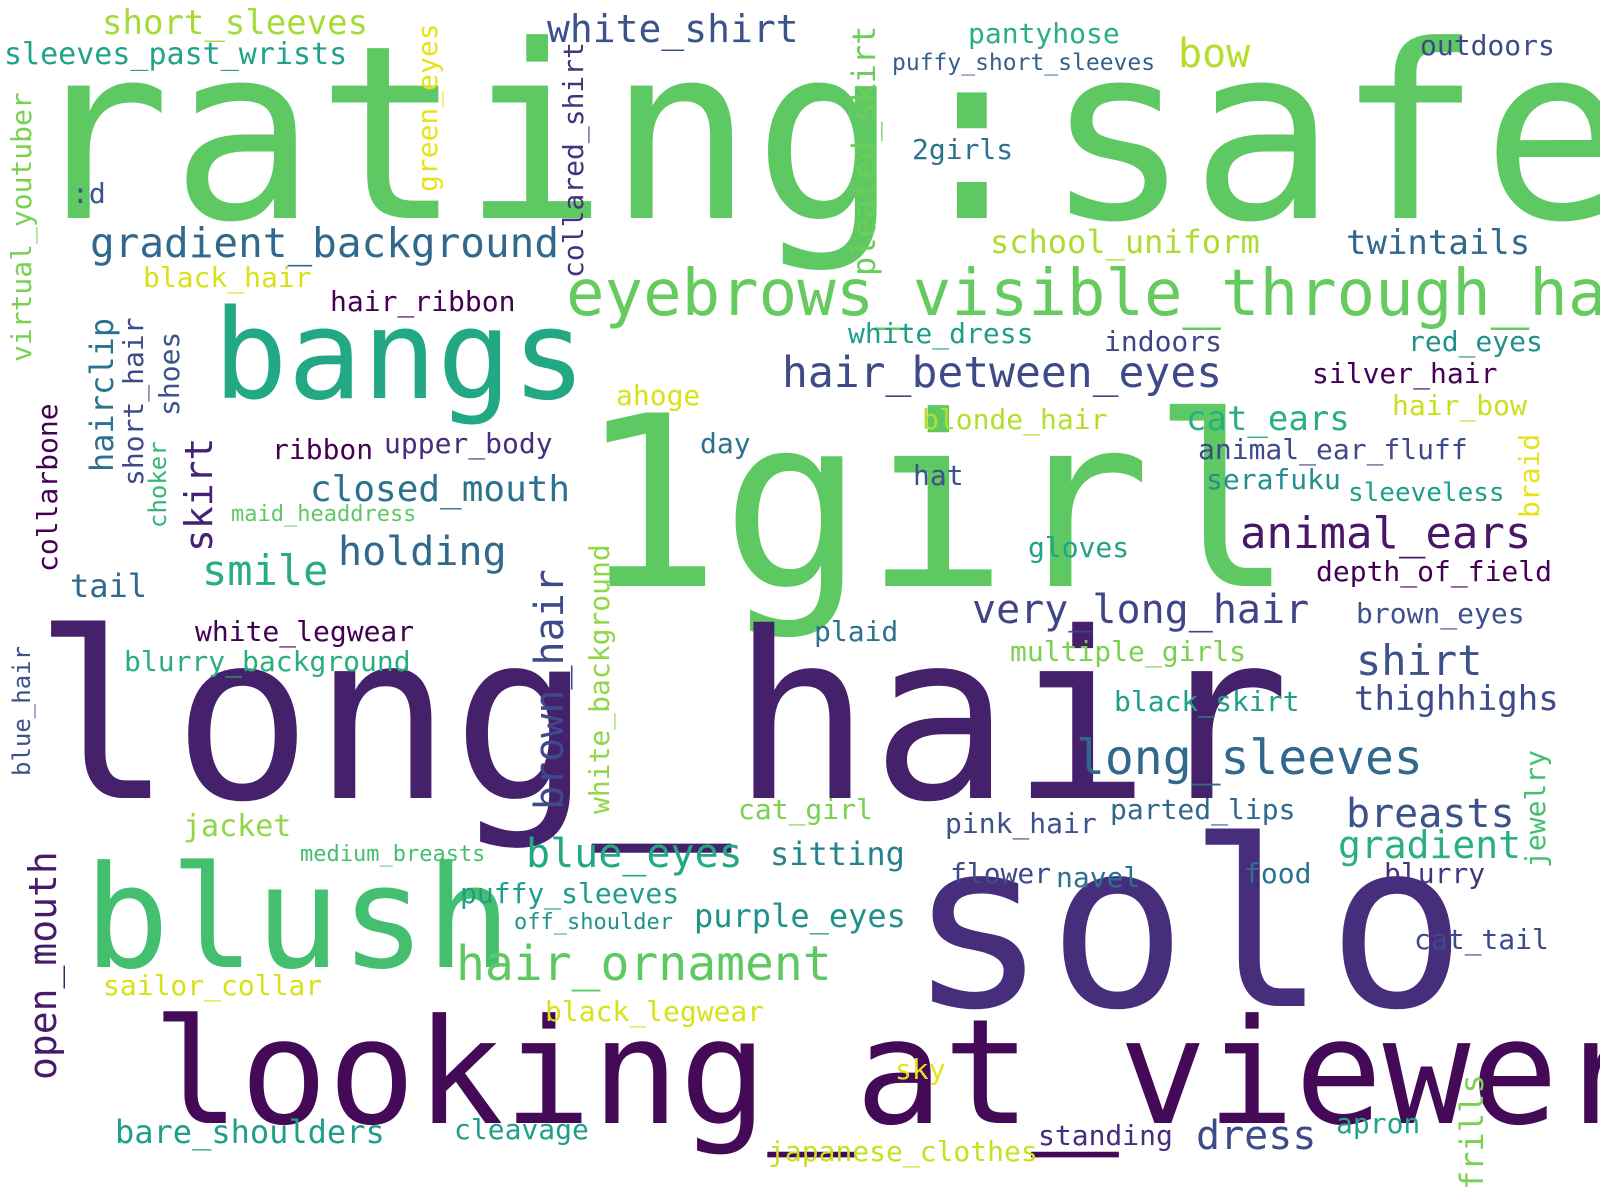 Image resolution: width=1600 pixels, height=1200 pixels. Describe the element at coordinates (573, 159) in the screenshot. I see `word: collared_shirt` at that location.